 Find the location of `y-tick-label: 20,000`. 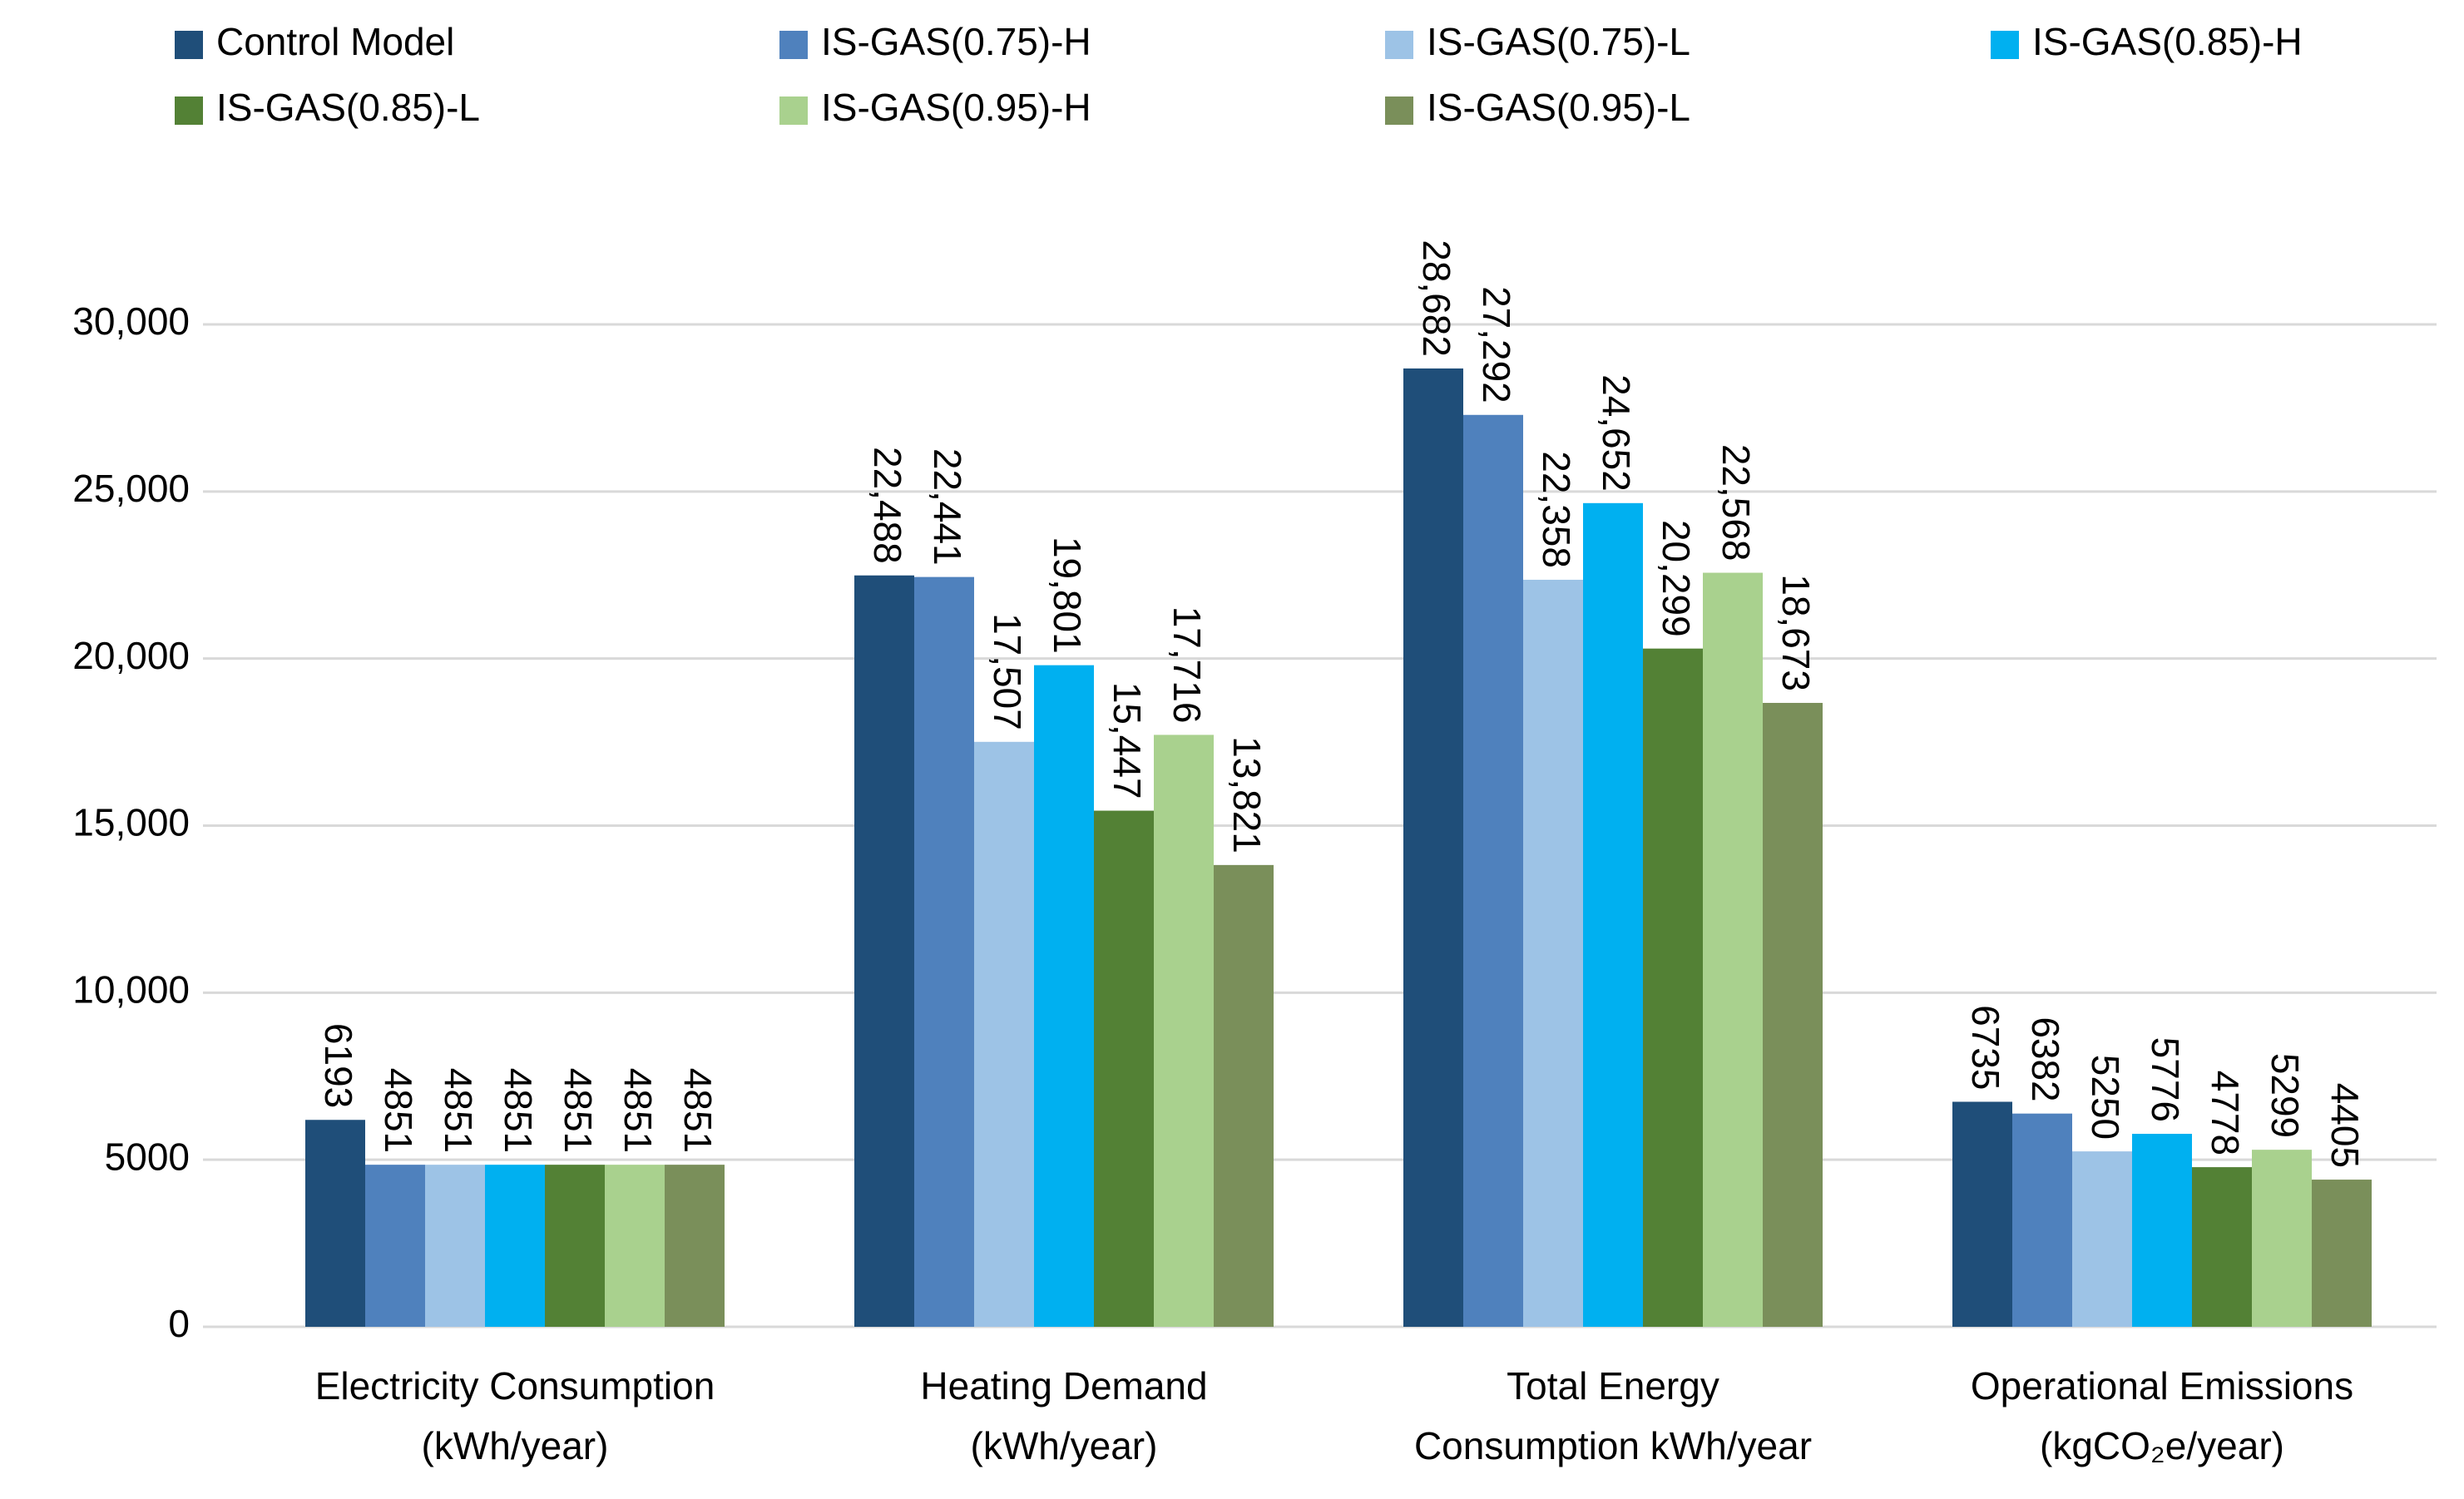

y-tick-label: 20,000 is located at coordinates (131, 655).